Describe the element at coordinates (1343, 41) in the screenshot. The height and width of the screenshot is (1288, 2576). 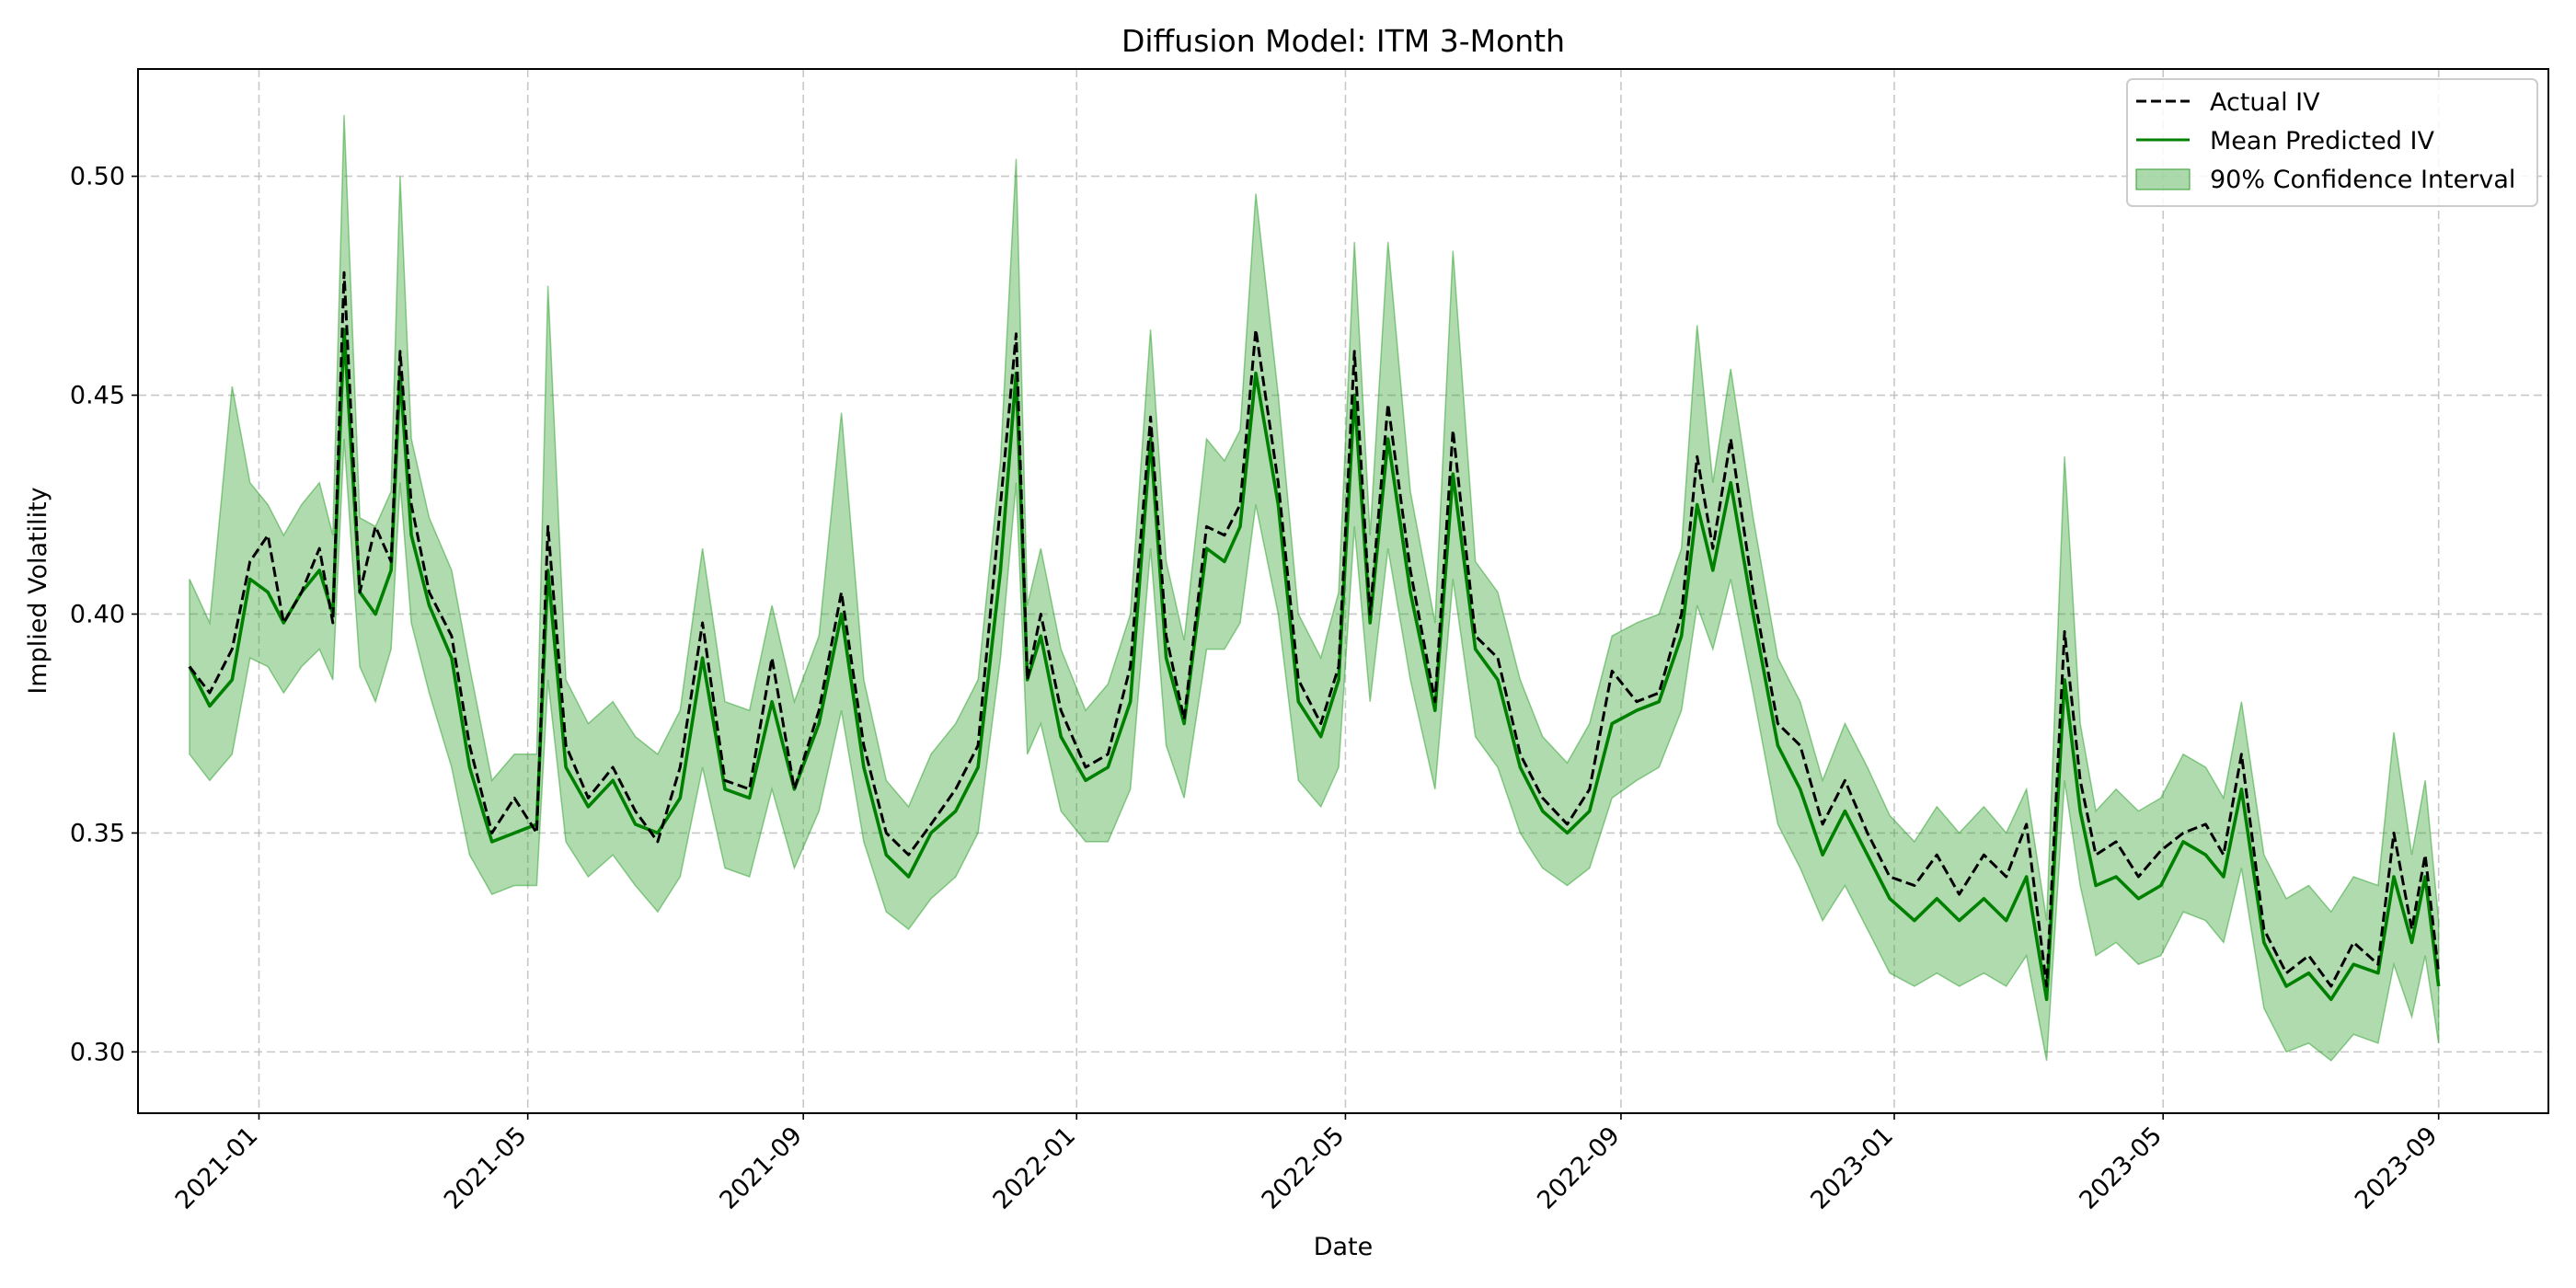
I see `chart-title: Diffusion Model: ITM 3-Month` at that location.